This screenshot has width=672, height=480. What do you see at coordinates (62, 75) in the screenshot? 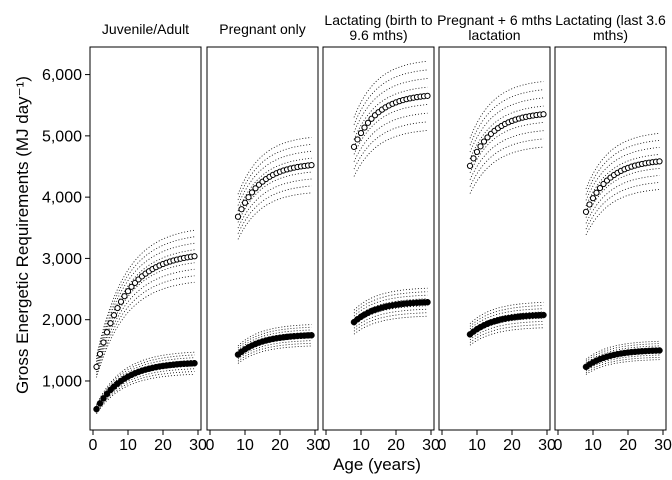
I see `y-tick-label: 6,000` at bounding box center [62, 75].